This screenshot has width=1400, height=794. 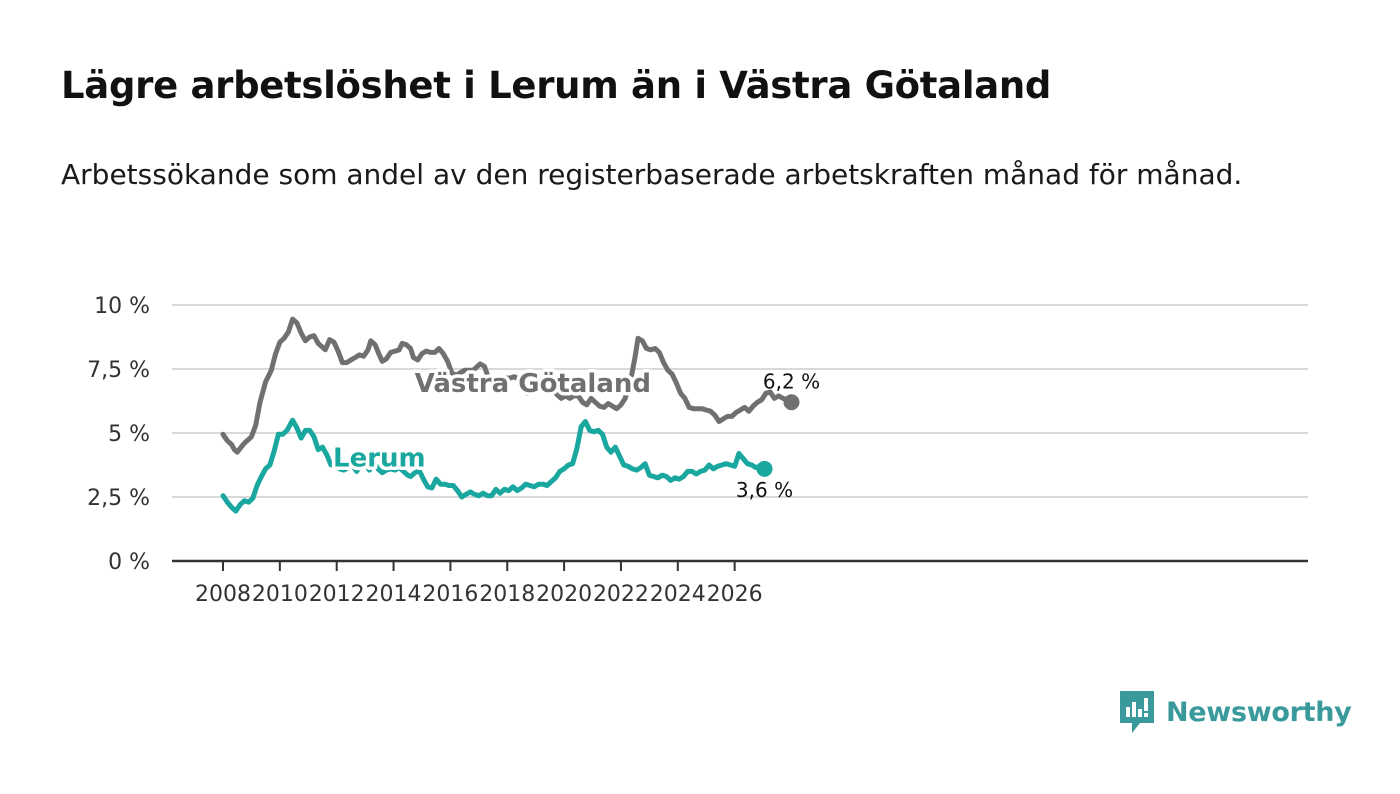 What do you see at coordinates (533, 384) in the screenshot?
I see `series-name-label: Västra Götaland` at bounding box center [533, 384].